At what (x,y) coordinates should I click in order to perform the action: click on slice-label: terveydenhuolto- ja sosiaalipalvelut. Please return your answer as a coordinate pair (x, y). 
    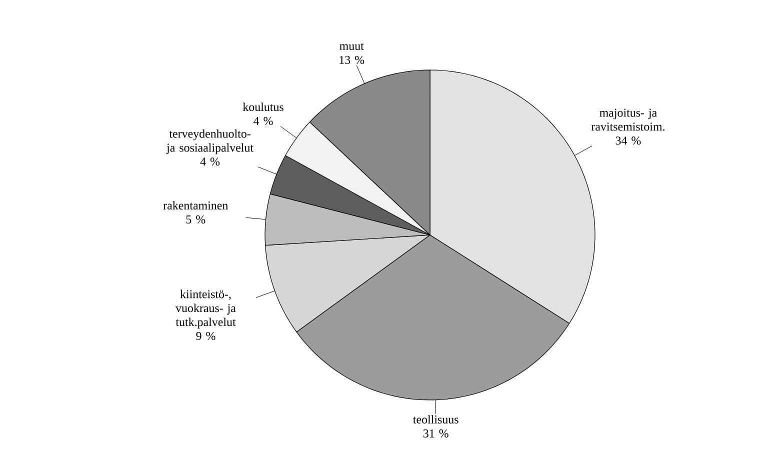
    Looking at the image, I should click on (210, 141).